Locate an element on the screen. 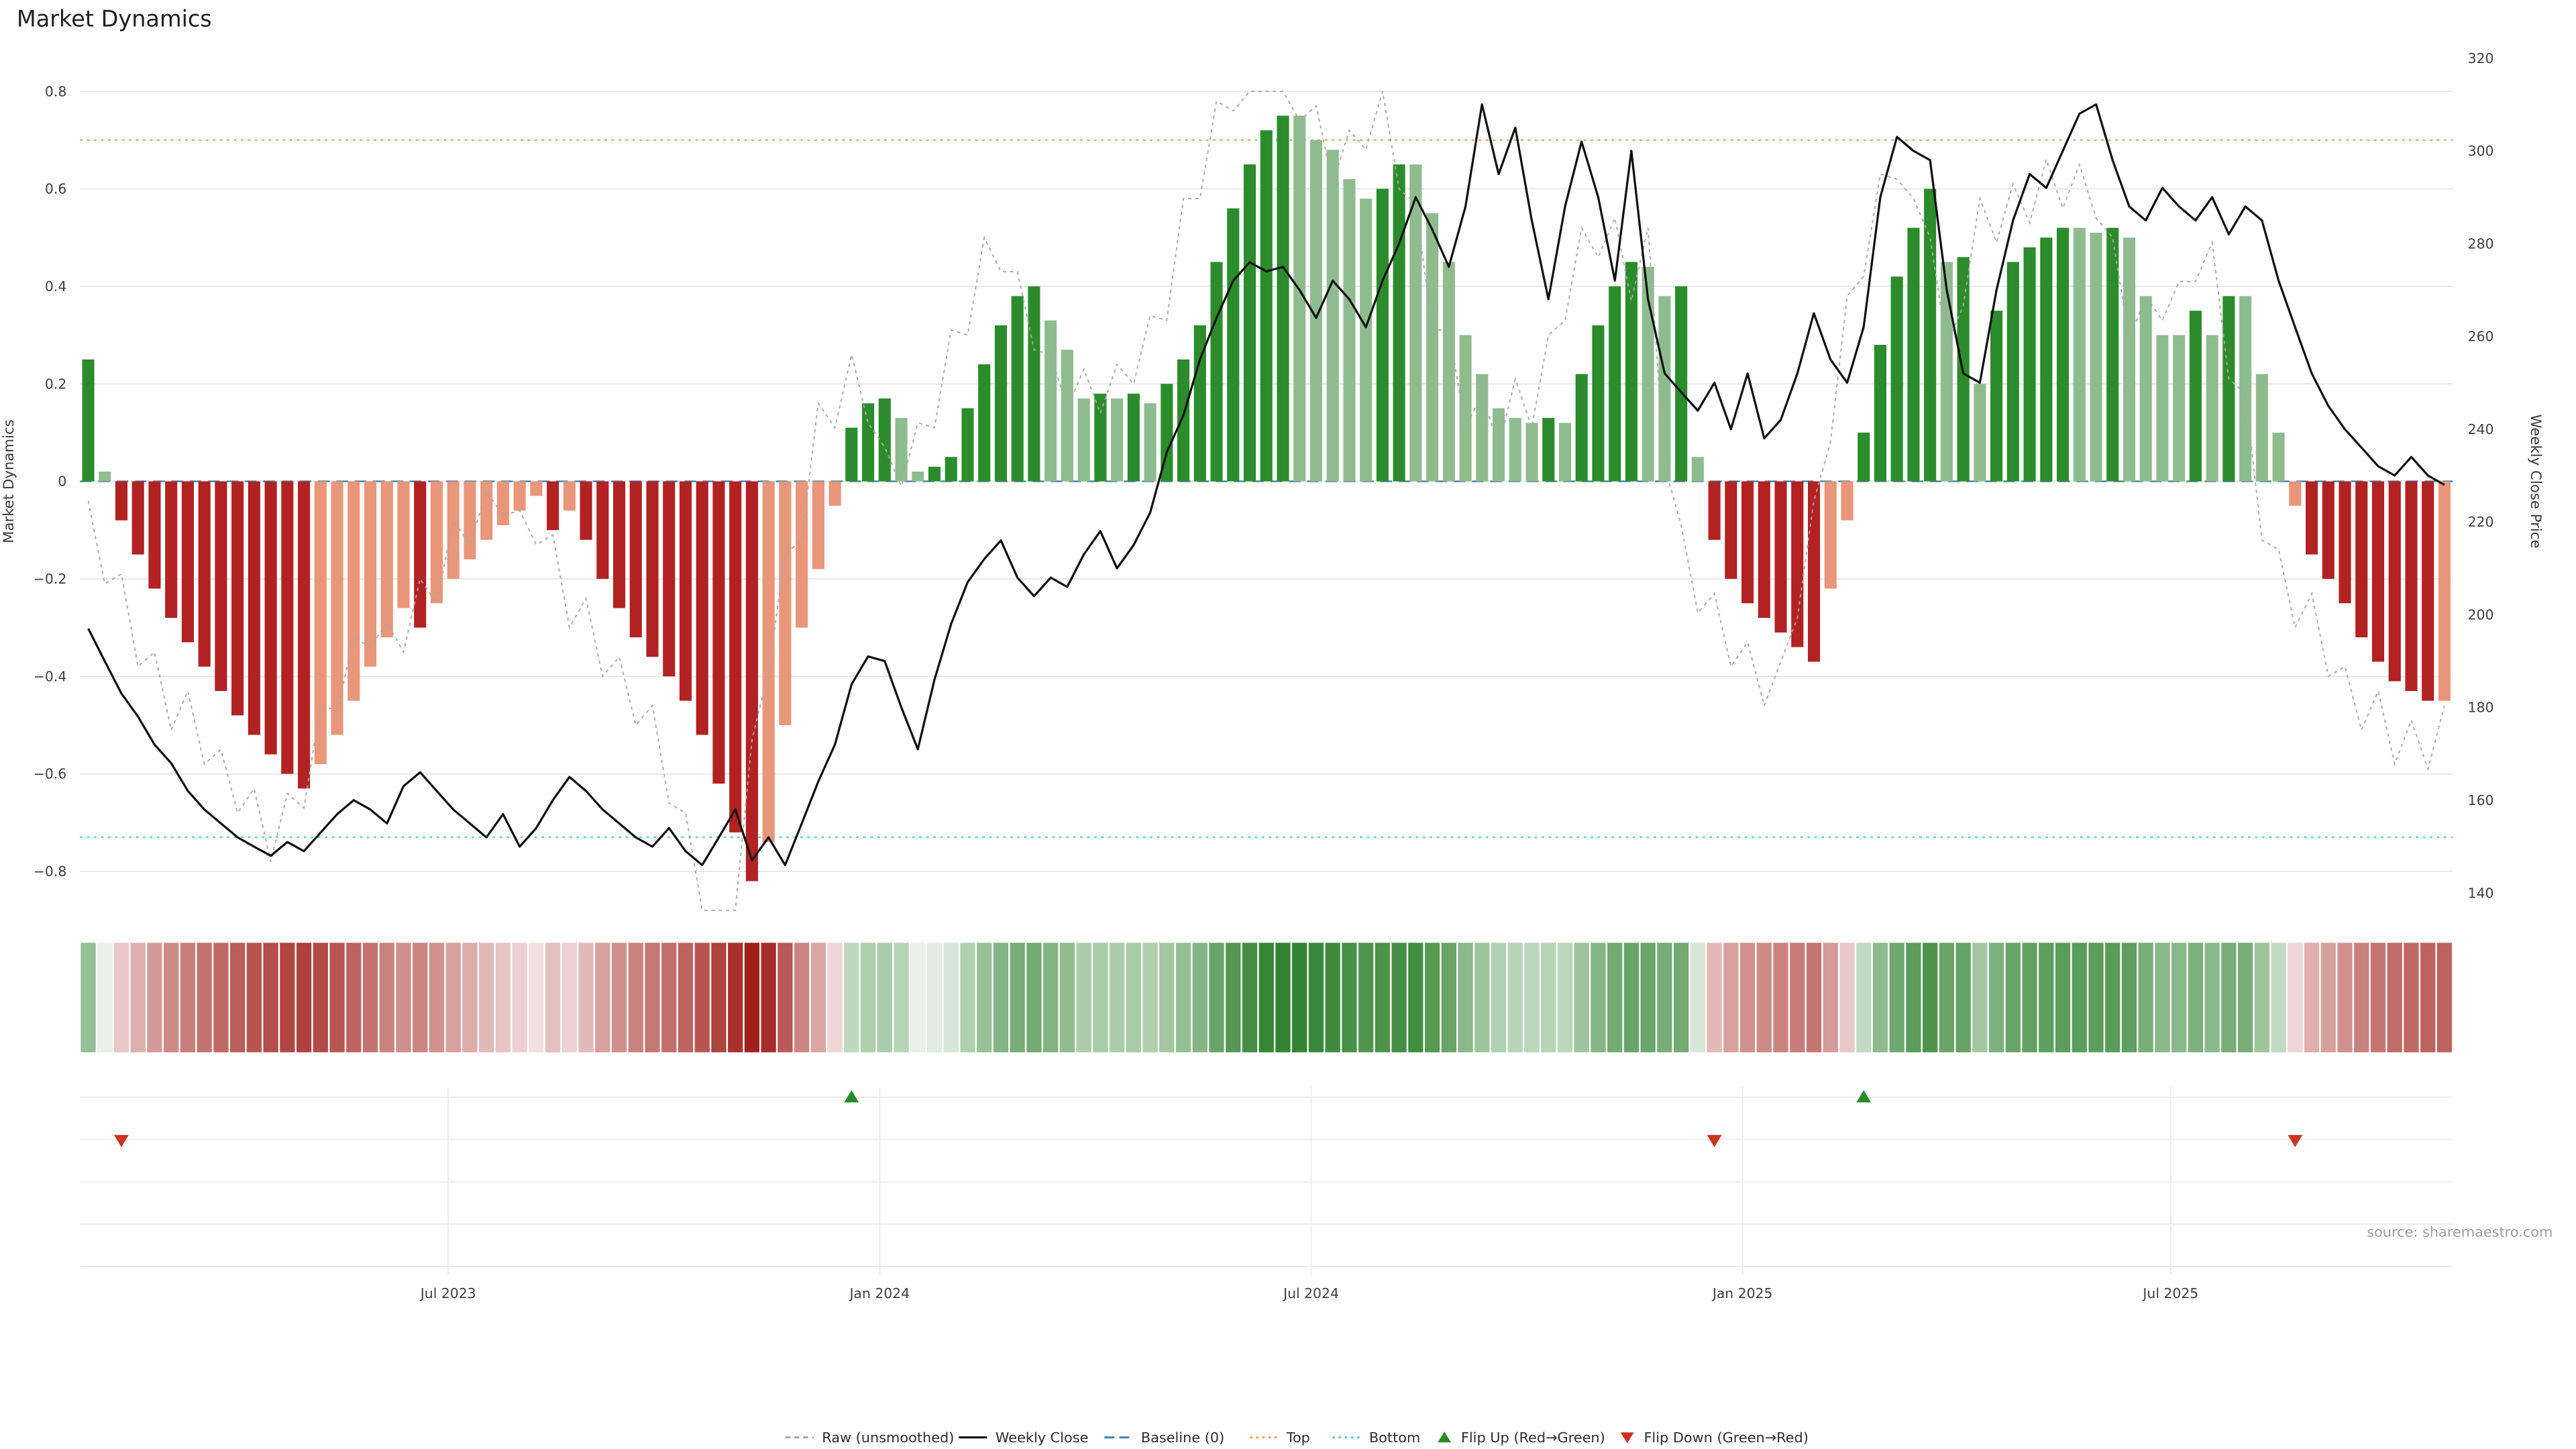 The width and height of the screenshot is (2576, 1449). flip-up-marker is located at coordinates (1864, 1096).